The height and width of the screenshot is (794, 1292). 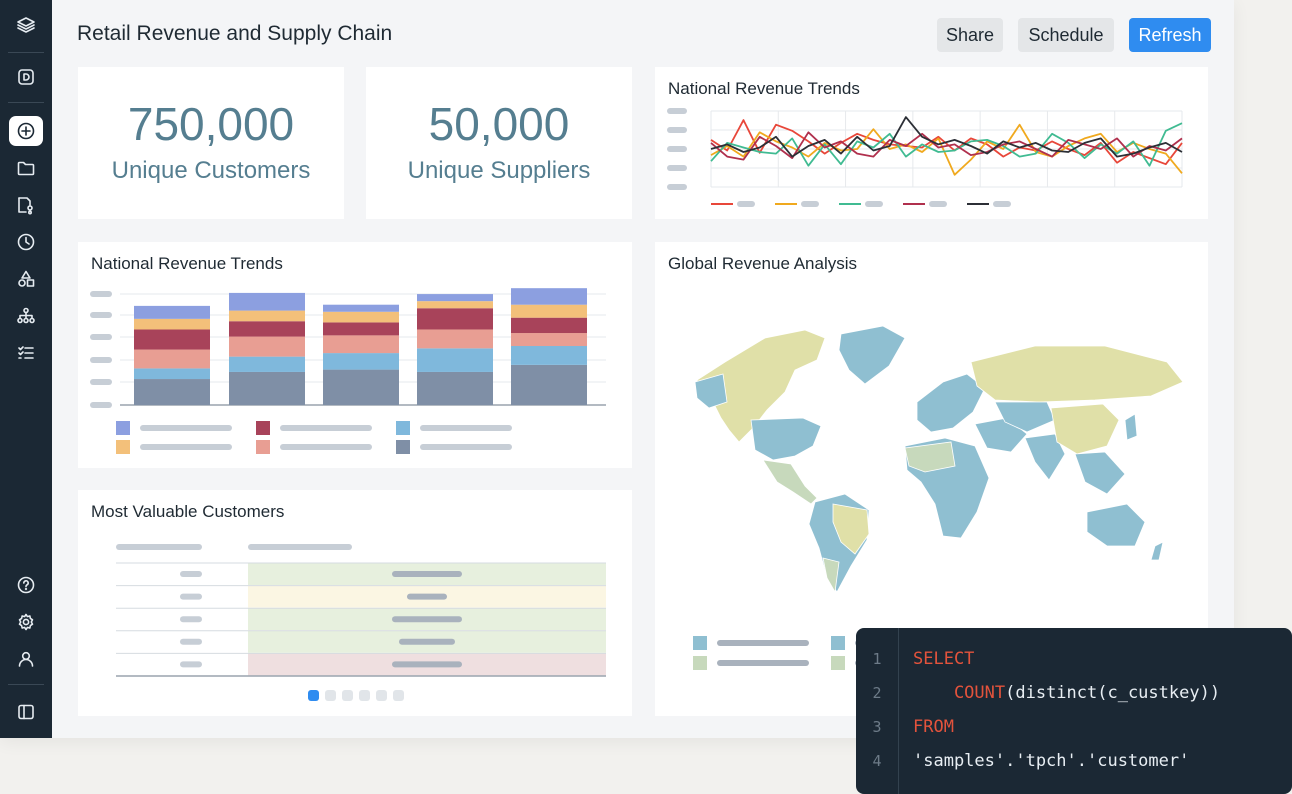 I want to click on workflow-icon, so click(x=26, y=205).